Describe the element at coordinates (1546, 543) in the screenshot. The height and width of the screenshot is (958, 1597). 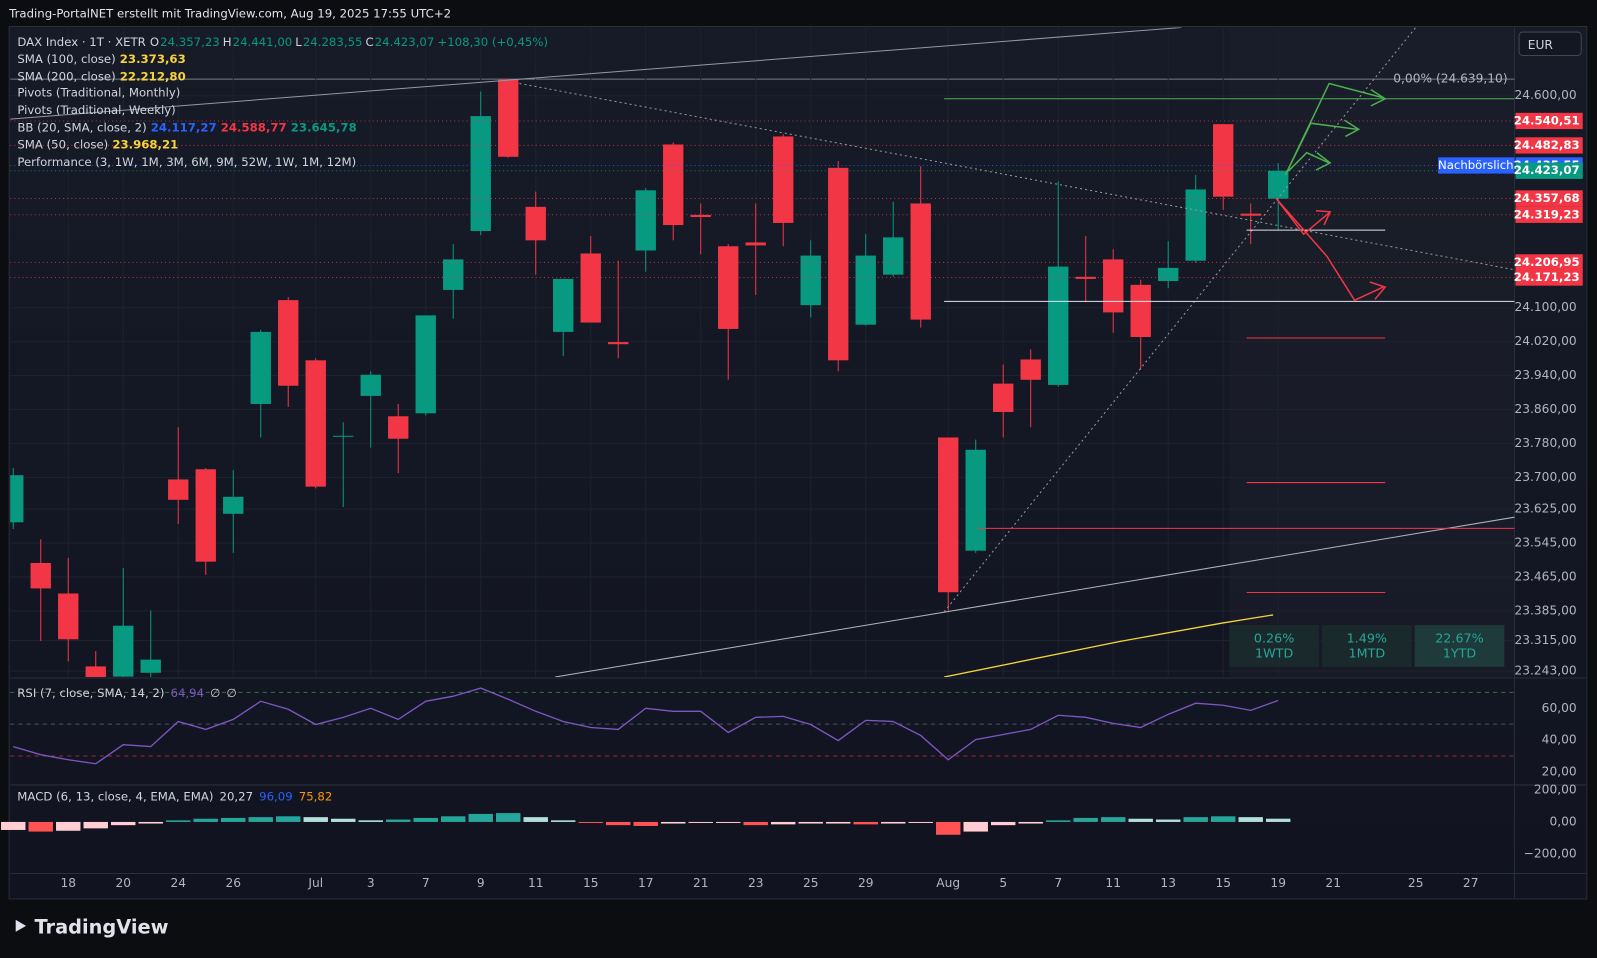
I see `y-tick-label: 23.545,00` at that location.